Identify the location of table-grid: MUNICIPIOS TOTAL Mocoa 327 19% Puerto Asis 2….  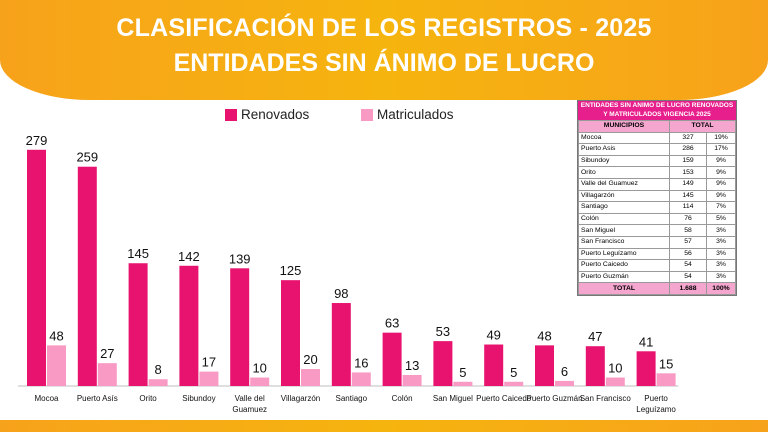
(657, 207).